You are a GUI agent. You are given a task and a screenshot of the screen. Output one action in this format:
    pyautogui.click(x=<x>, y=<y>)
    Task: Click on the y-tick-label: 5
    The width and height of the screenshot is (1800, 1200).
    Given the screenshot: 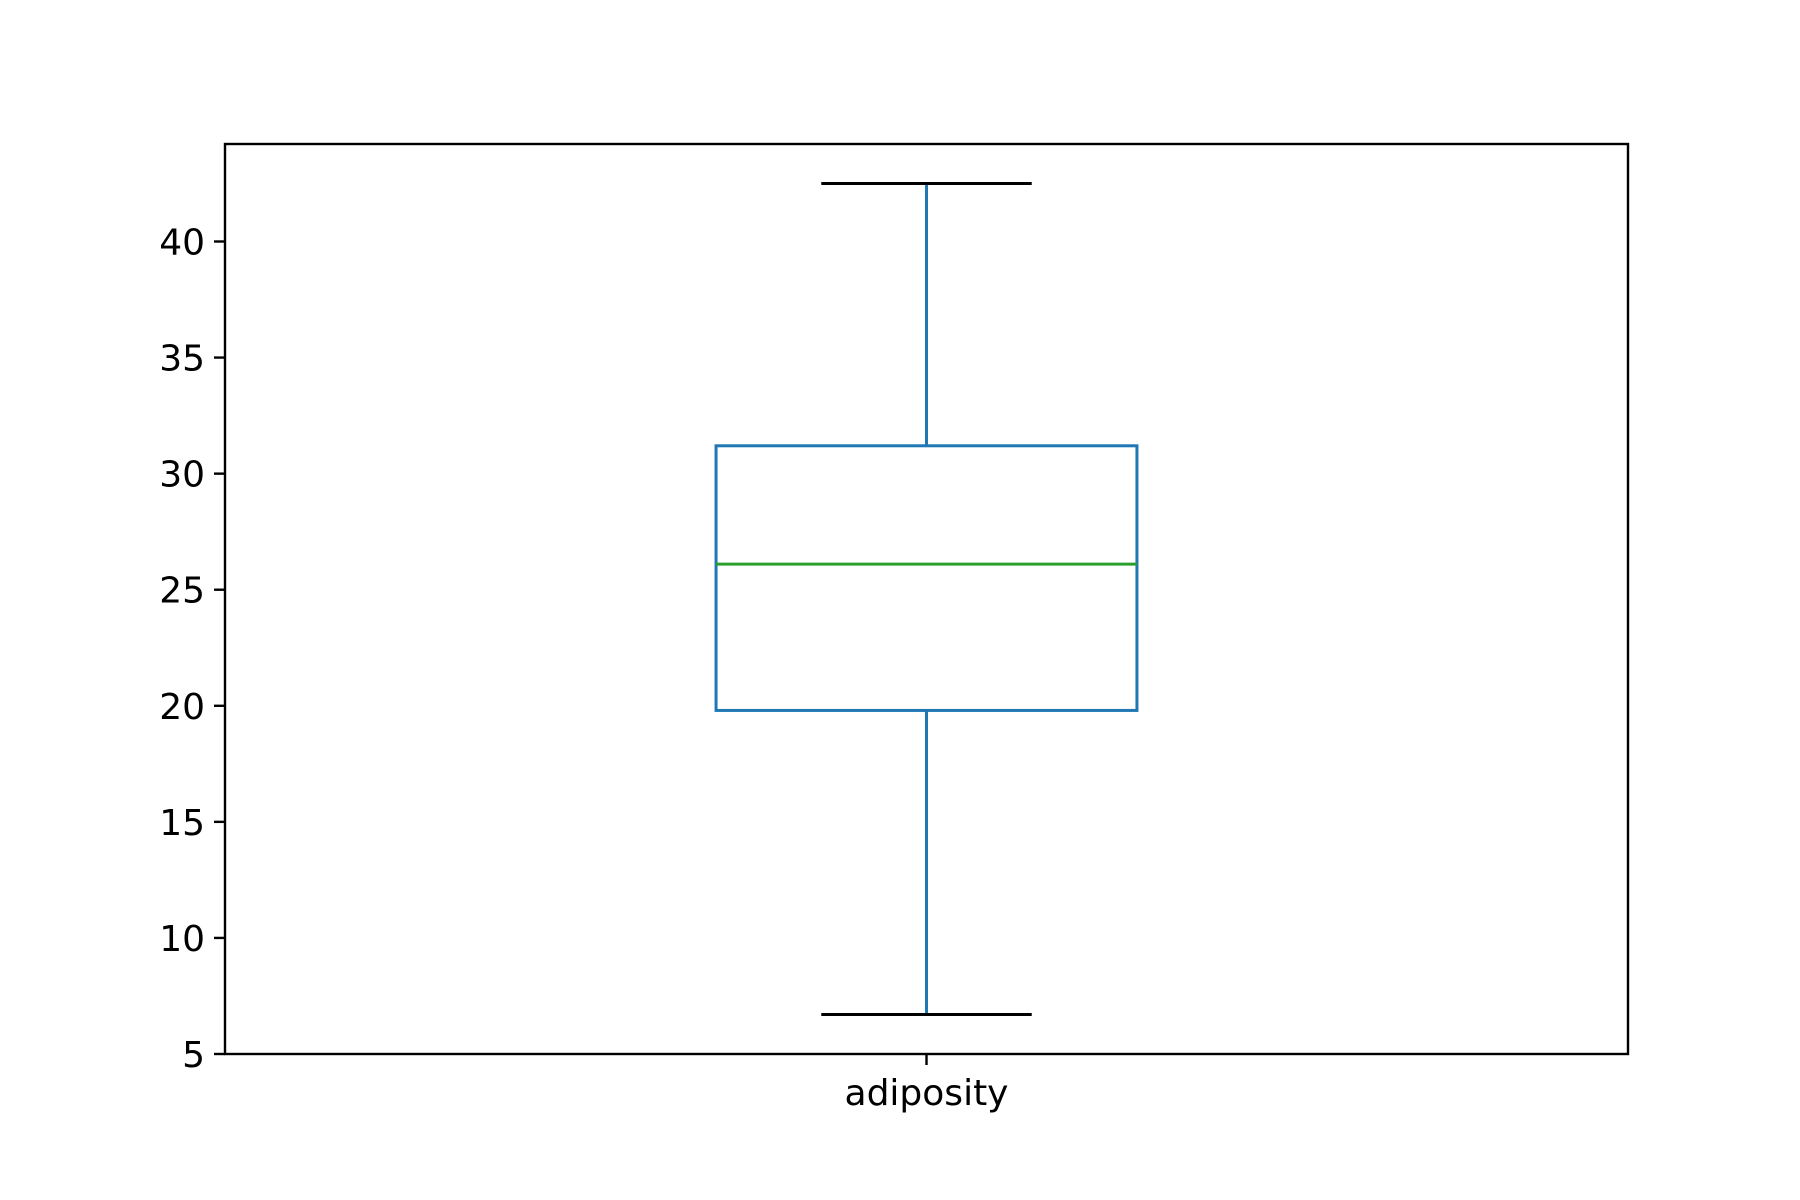 What is the action you would take?
    pyautogui.click(x=193, y=1055)
    